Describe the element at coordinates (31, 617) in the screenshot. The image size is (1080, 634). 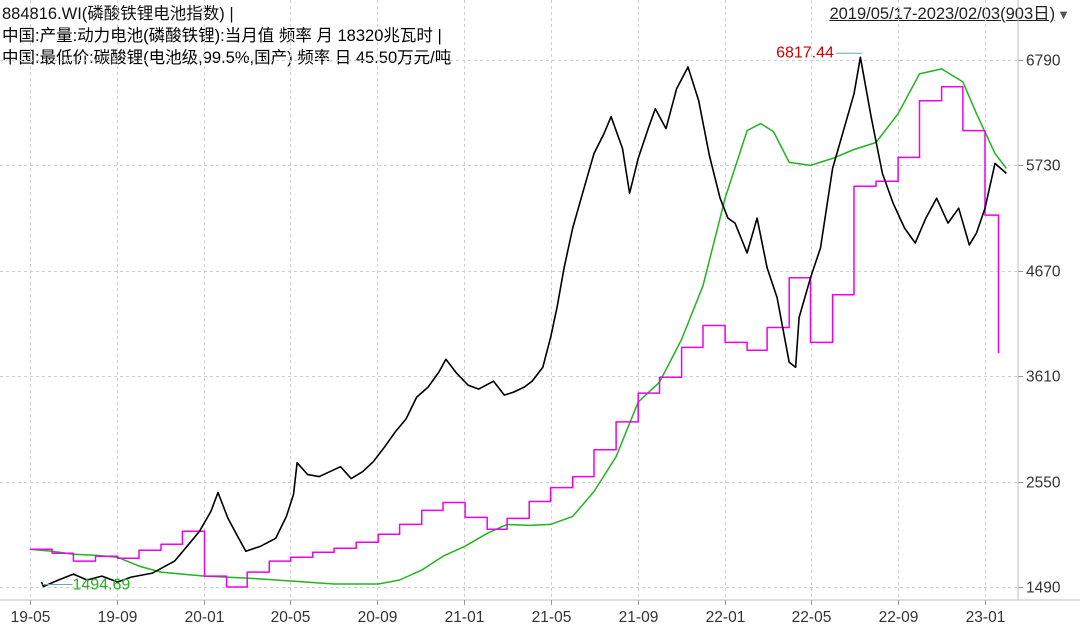
I see `x-tick-label: 19-05` at that location.